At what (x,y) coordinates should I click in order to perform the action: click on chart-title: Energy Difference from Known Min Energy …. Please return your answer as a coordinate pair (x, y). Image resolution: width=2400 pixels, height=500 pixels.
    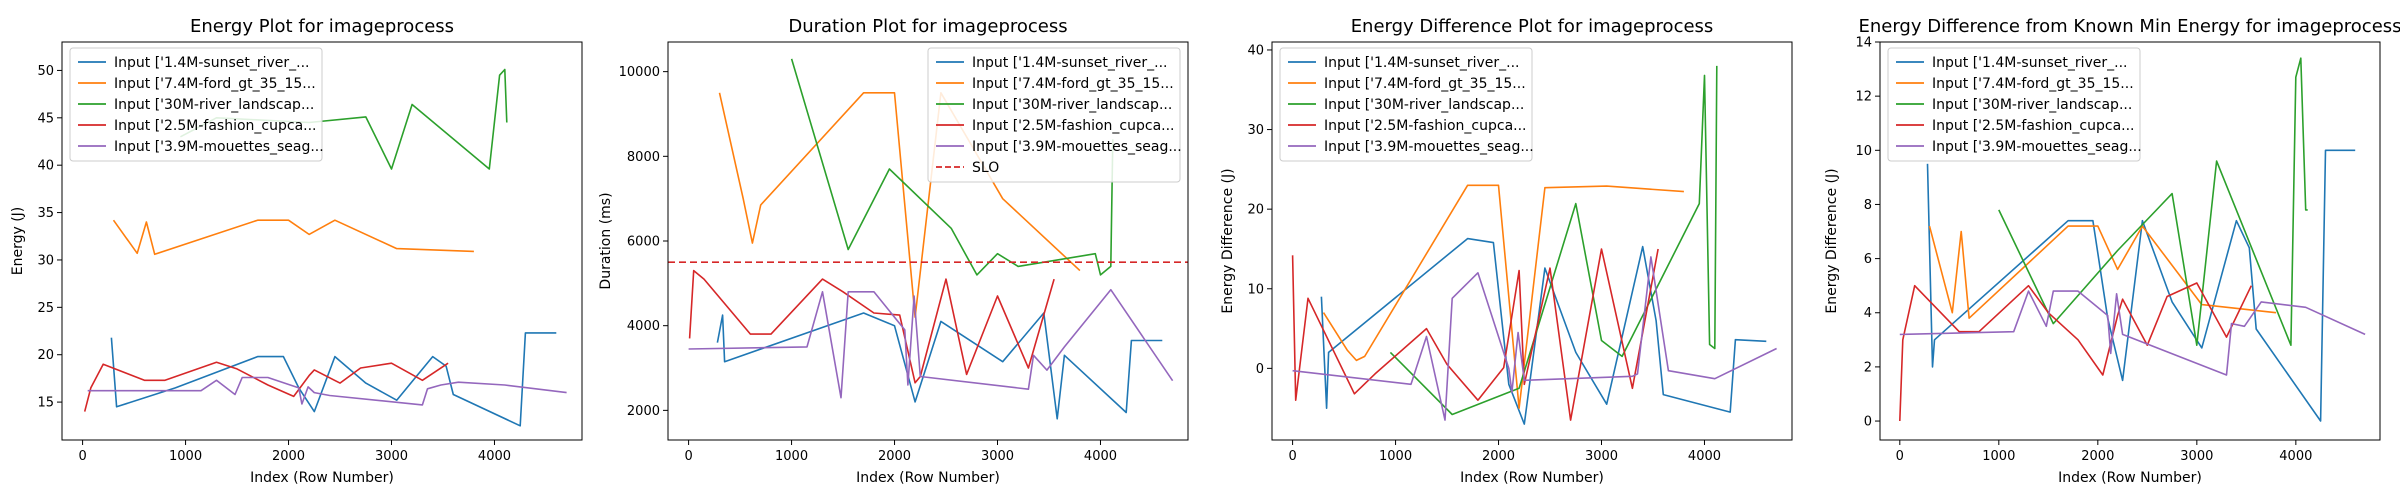
    Looking at the image, I should click on (2129, 26).